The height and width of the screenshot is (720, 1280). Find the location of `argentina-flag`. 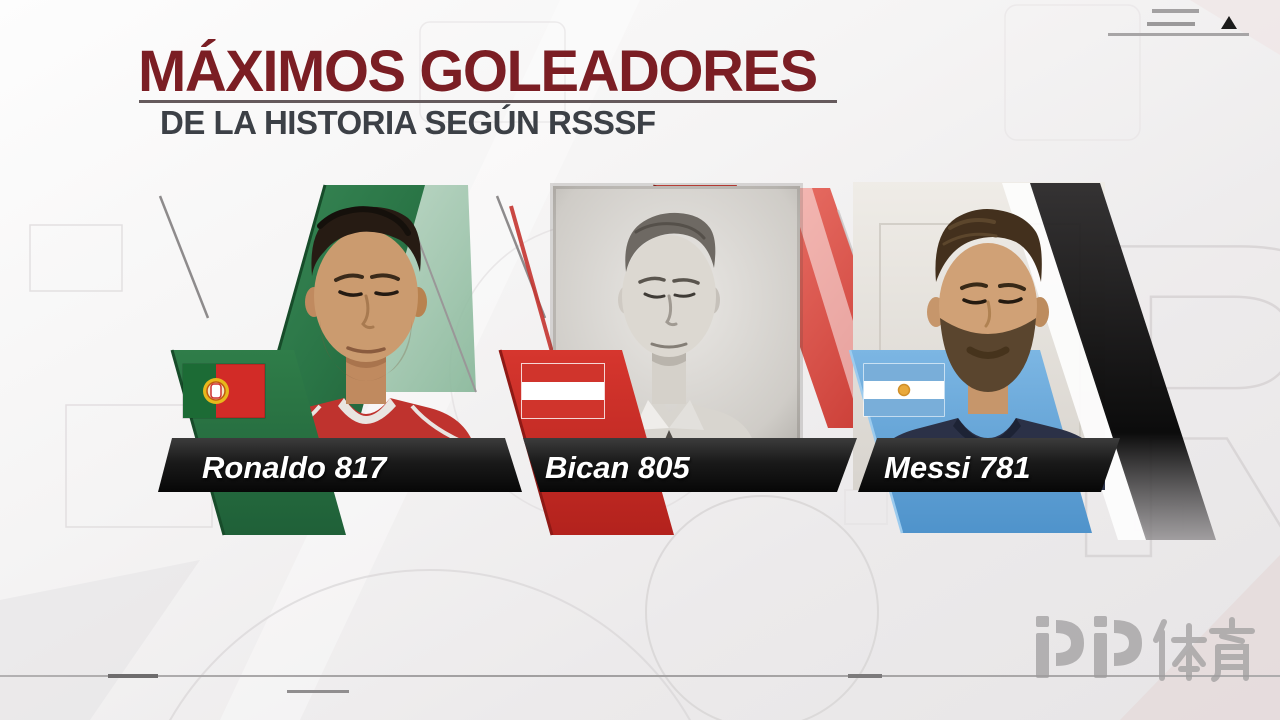

argentina-flag is located at coordinates (904, 390).